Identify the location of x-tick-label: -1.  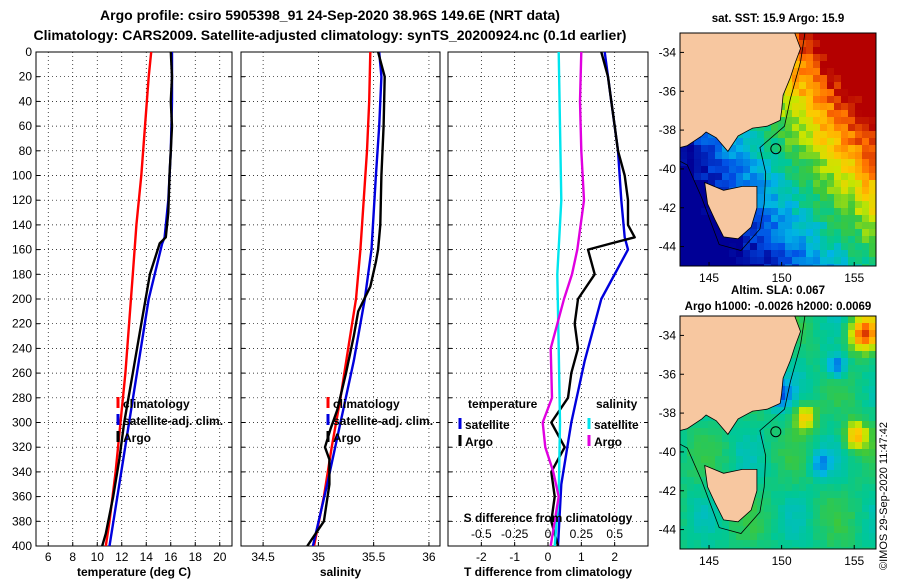
(514, 557).